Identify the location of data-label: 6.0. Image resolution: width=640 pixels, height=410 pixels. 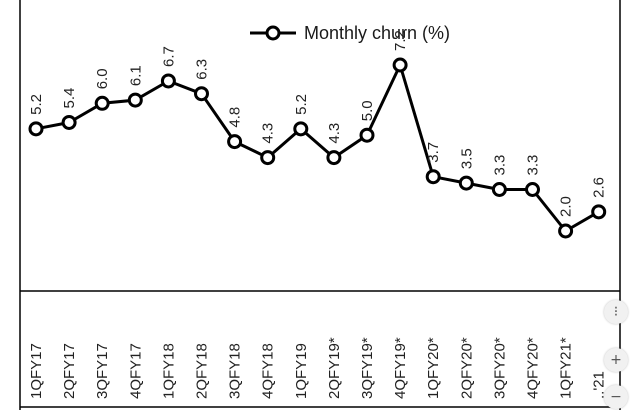
(102, 78).